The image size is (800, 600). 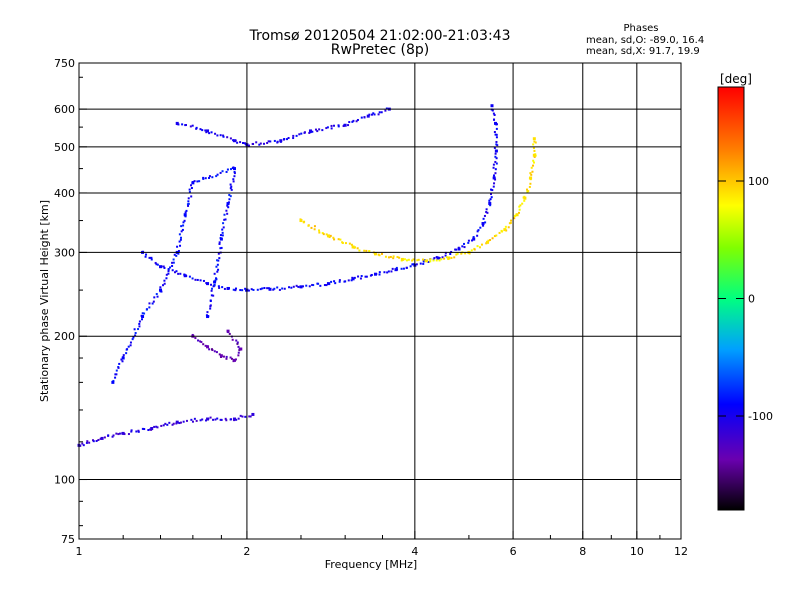 I want to click on x-tick-label: 10, so click(x=637, y=551).